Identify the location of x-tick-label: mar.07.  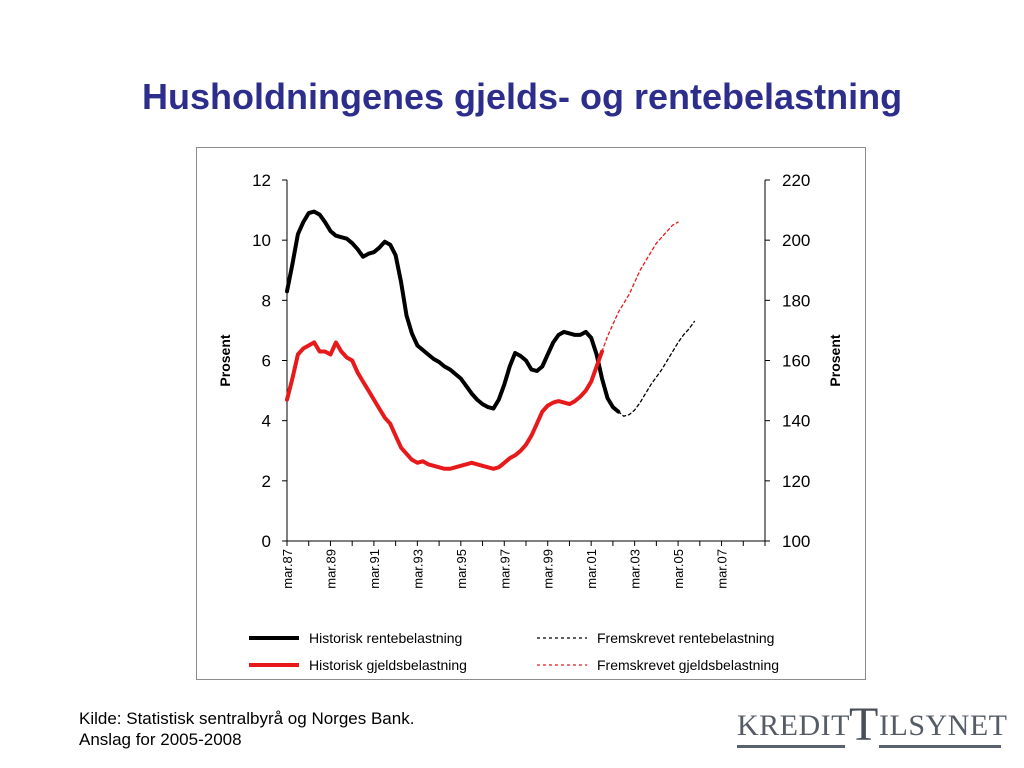
(722, 569).